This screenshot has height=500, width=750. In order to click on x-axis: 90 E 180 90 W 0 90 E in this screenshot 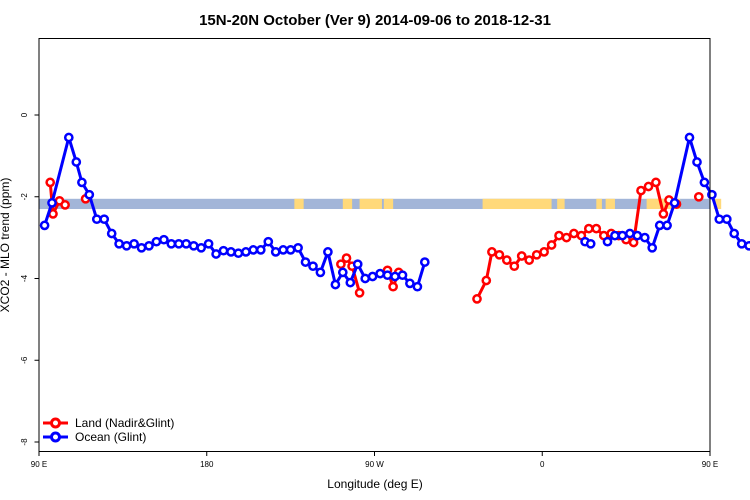, I will do `click(374, 460)`.